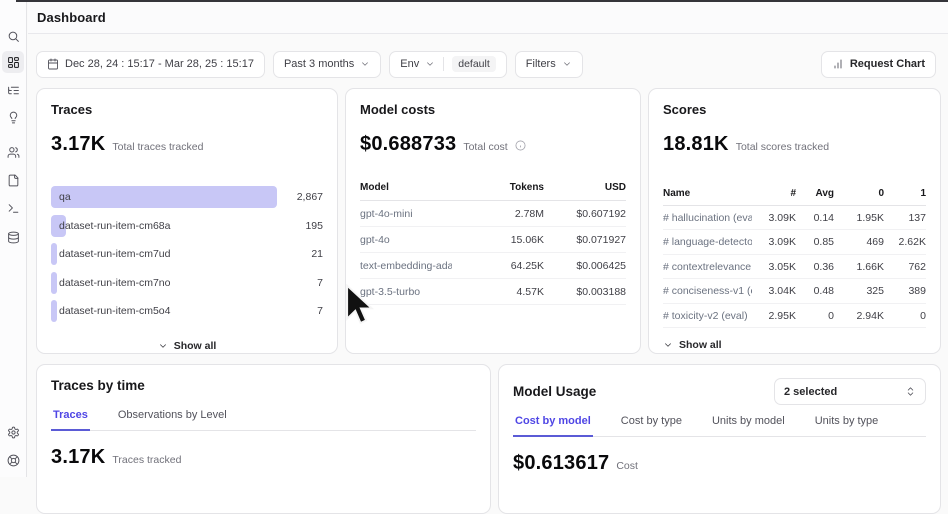 This screenshot has height=514, width=948. I want to click on datasets-database-icon, so click(13, 237).